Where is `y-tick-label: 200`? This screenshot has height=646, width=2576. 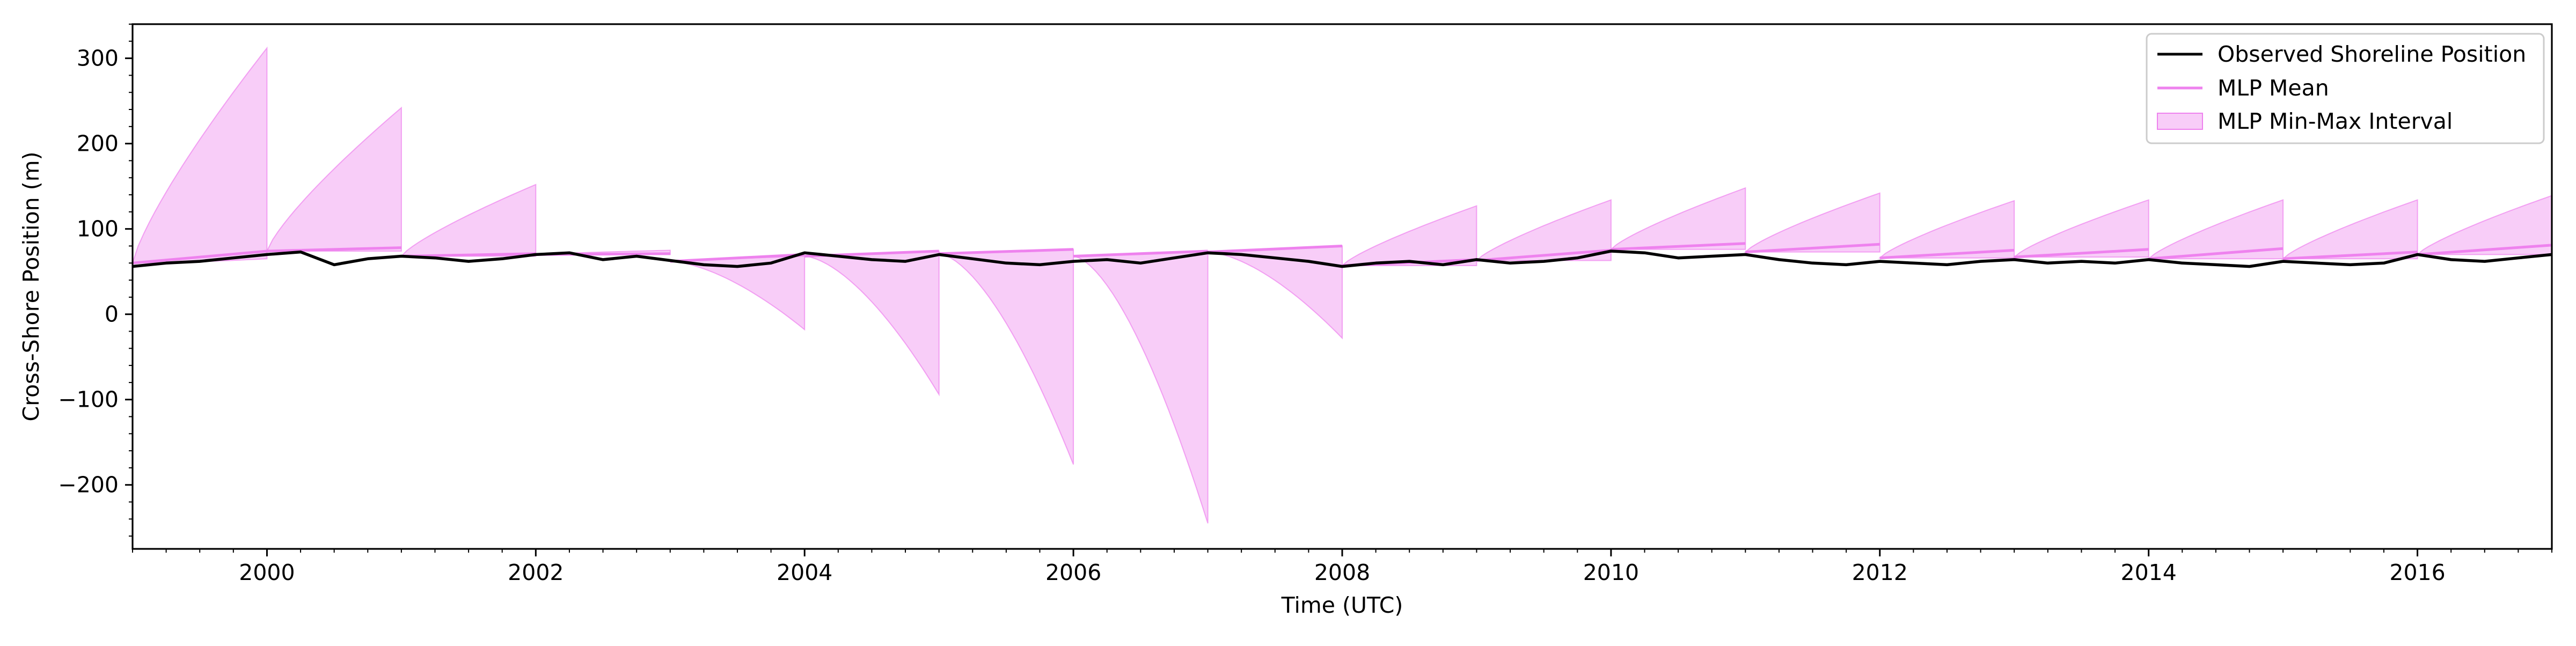 y-tick-label: 200 is located at coordinates (98, 144).